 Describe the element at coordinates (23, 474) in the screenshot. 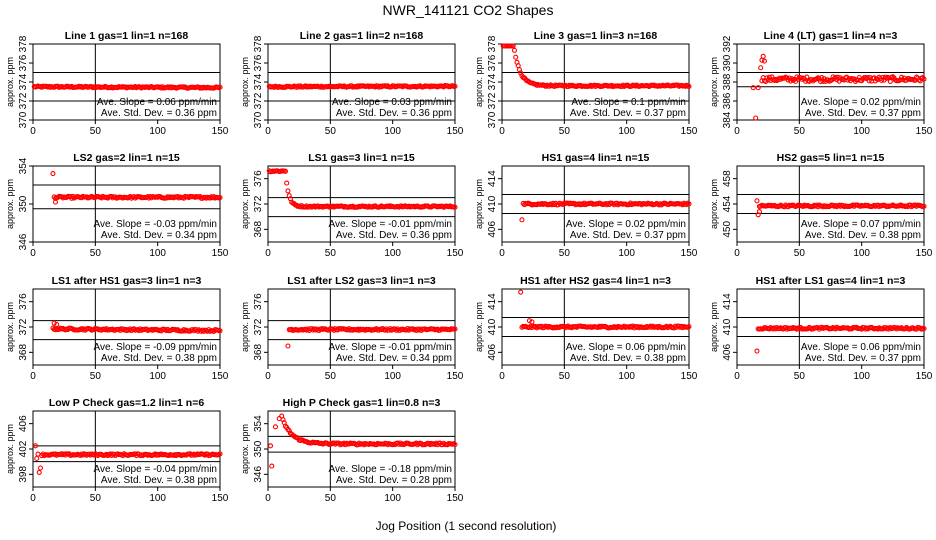

I see `y-tick-label: 398` at that location.